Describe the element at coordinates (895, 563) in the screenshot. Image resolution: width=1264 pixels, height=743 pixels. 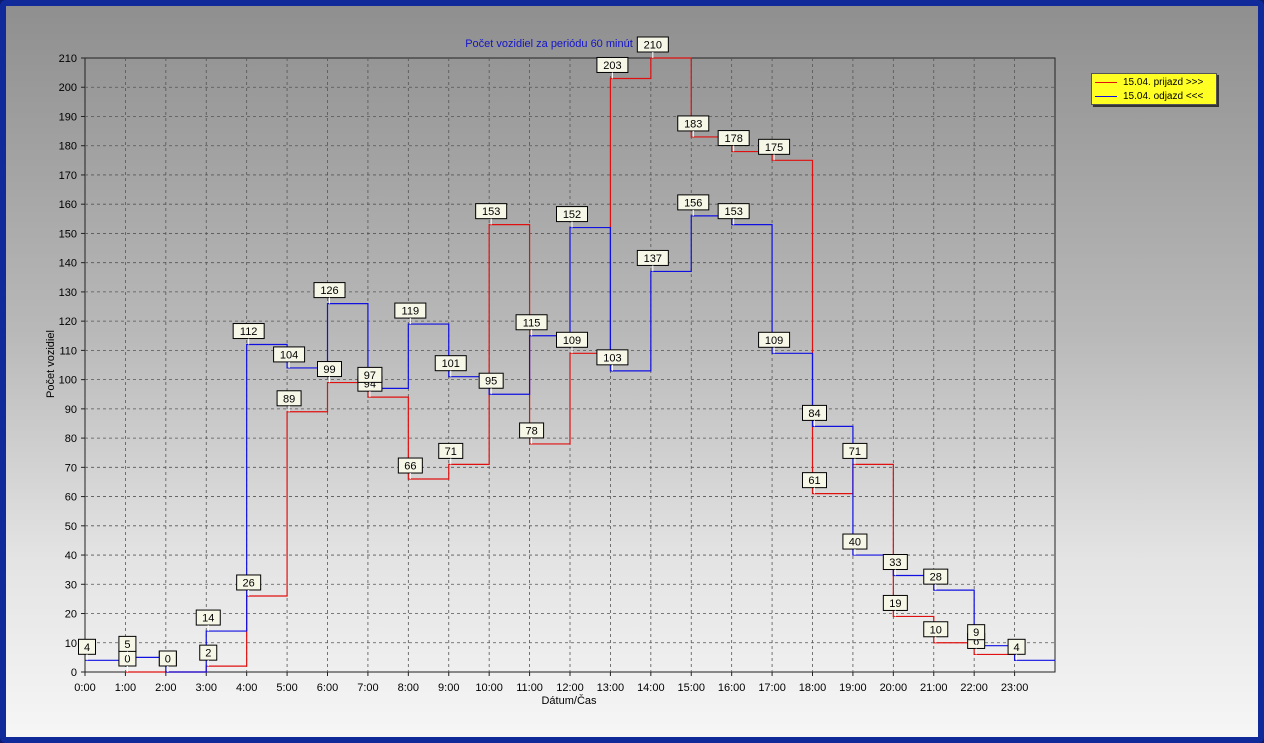
I see `data-label-text: 33` at that location.